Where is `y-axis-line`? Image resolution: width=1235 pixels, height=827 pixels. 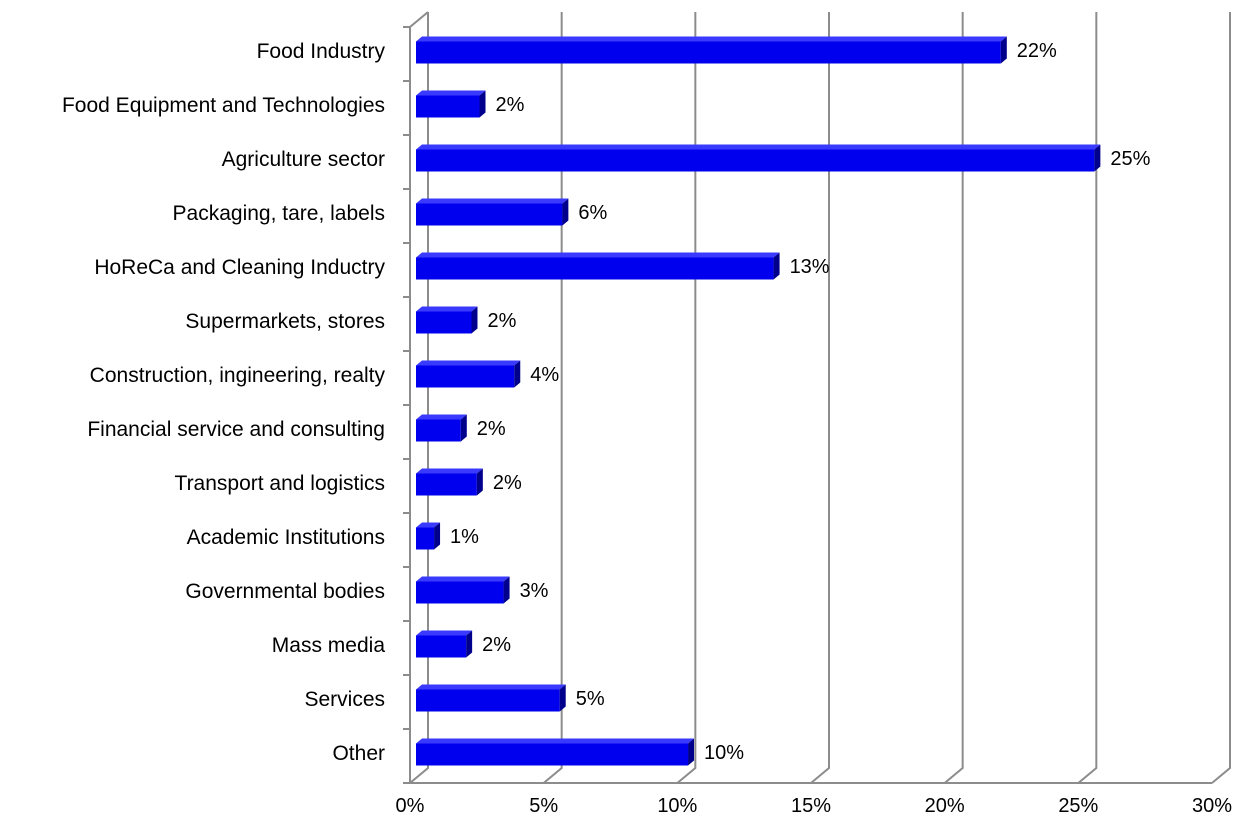
y-axis-line is located at coordinates (419, 397).